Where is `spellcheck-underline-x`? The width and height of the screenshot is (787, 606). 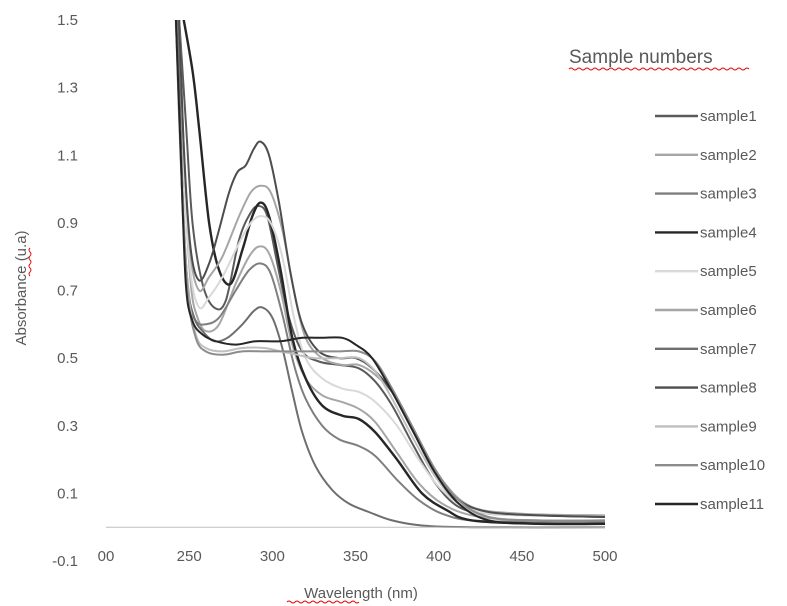
spellcheck-underline-x is located at coordinates (323, 602).